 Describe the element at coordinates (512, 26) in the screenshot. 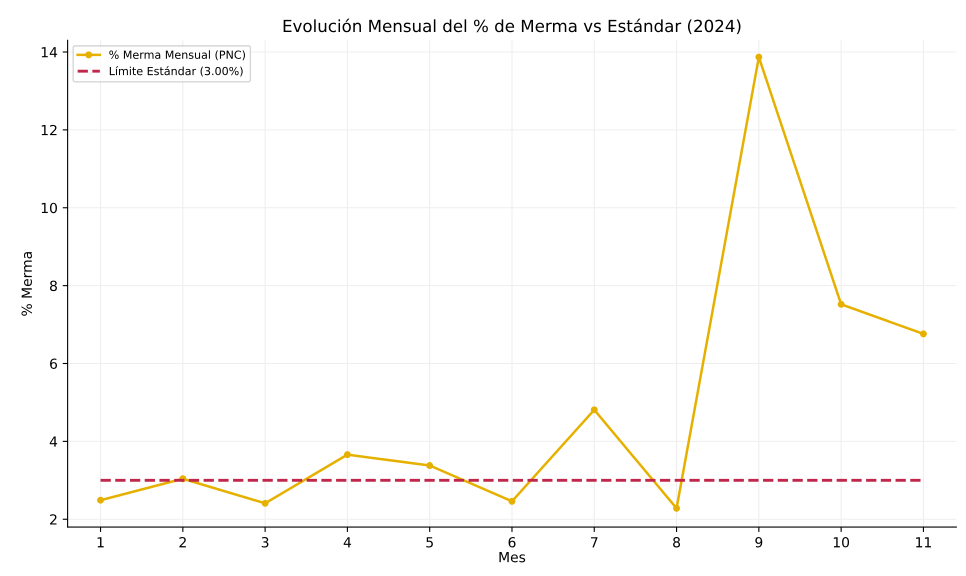

I see `chart-title: Evolución Mensual del % de Merma vs Estándar (2024)` at that location.